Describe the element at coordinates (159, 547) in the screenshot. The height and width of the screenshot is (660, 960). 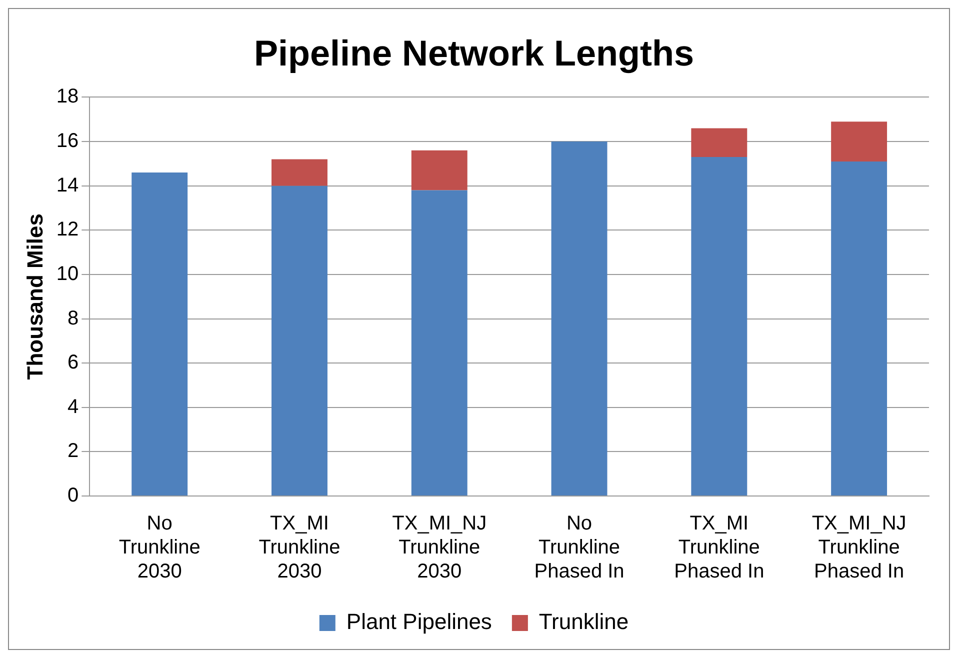
I see `x-tick-label: No Trunkline 2030` at that location.